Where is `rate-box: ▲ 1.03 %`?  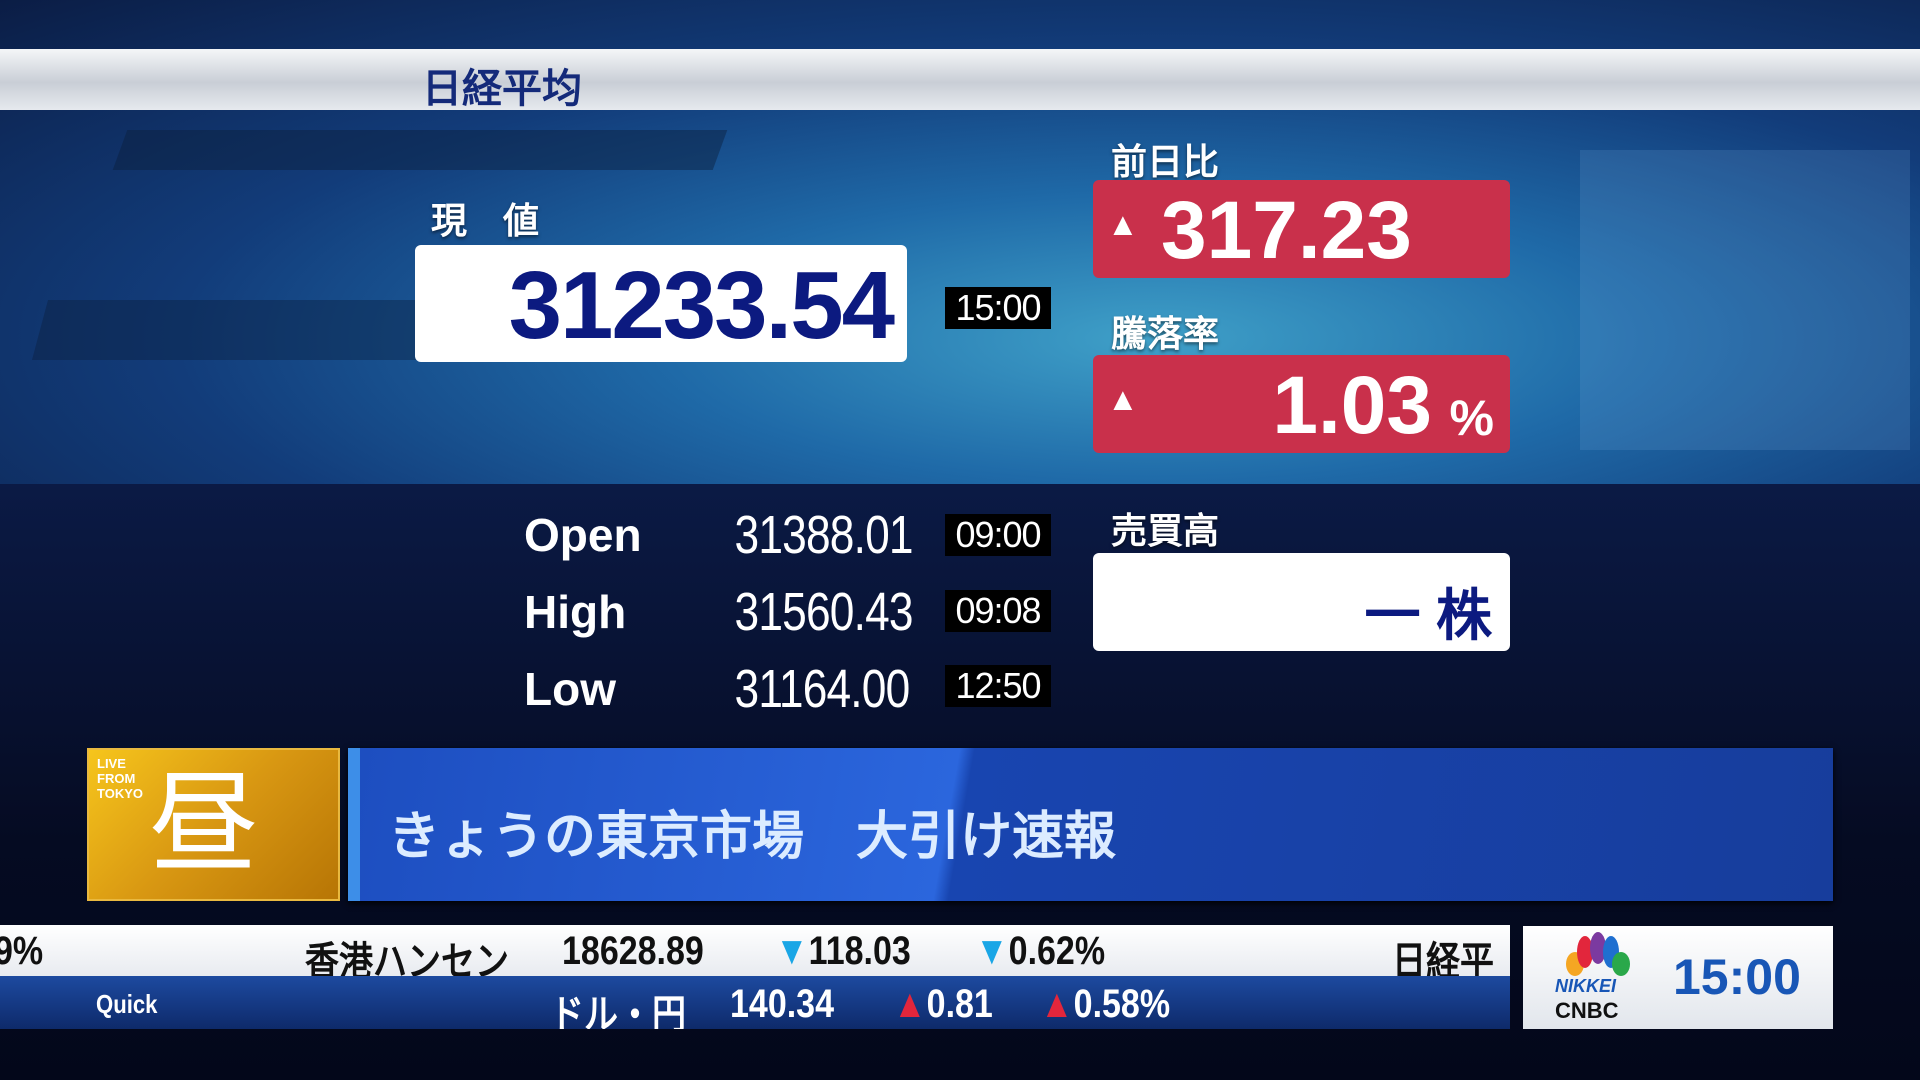 rate-box: ▲ 1.03 % is located at coordinates (1301, 404).